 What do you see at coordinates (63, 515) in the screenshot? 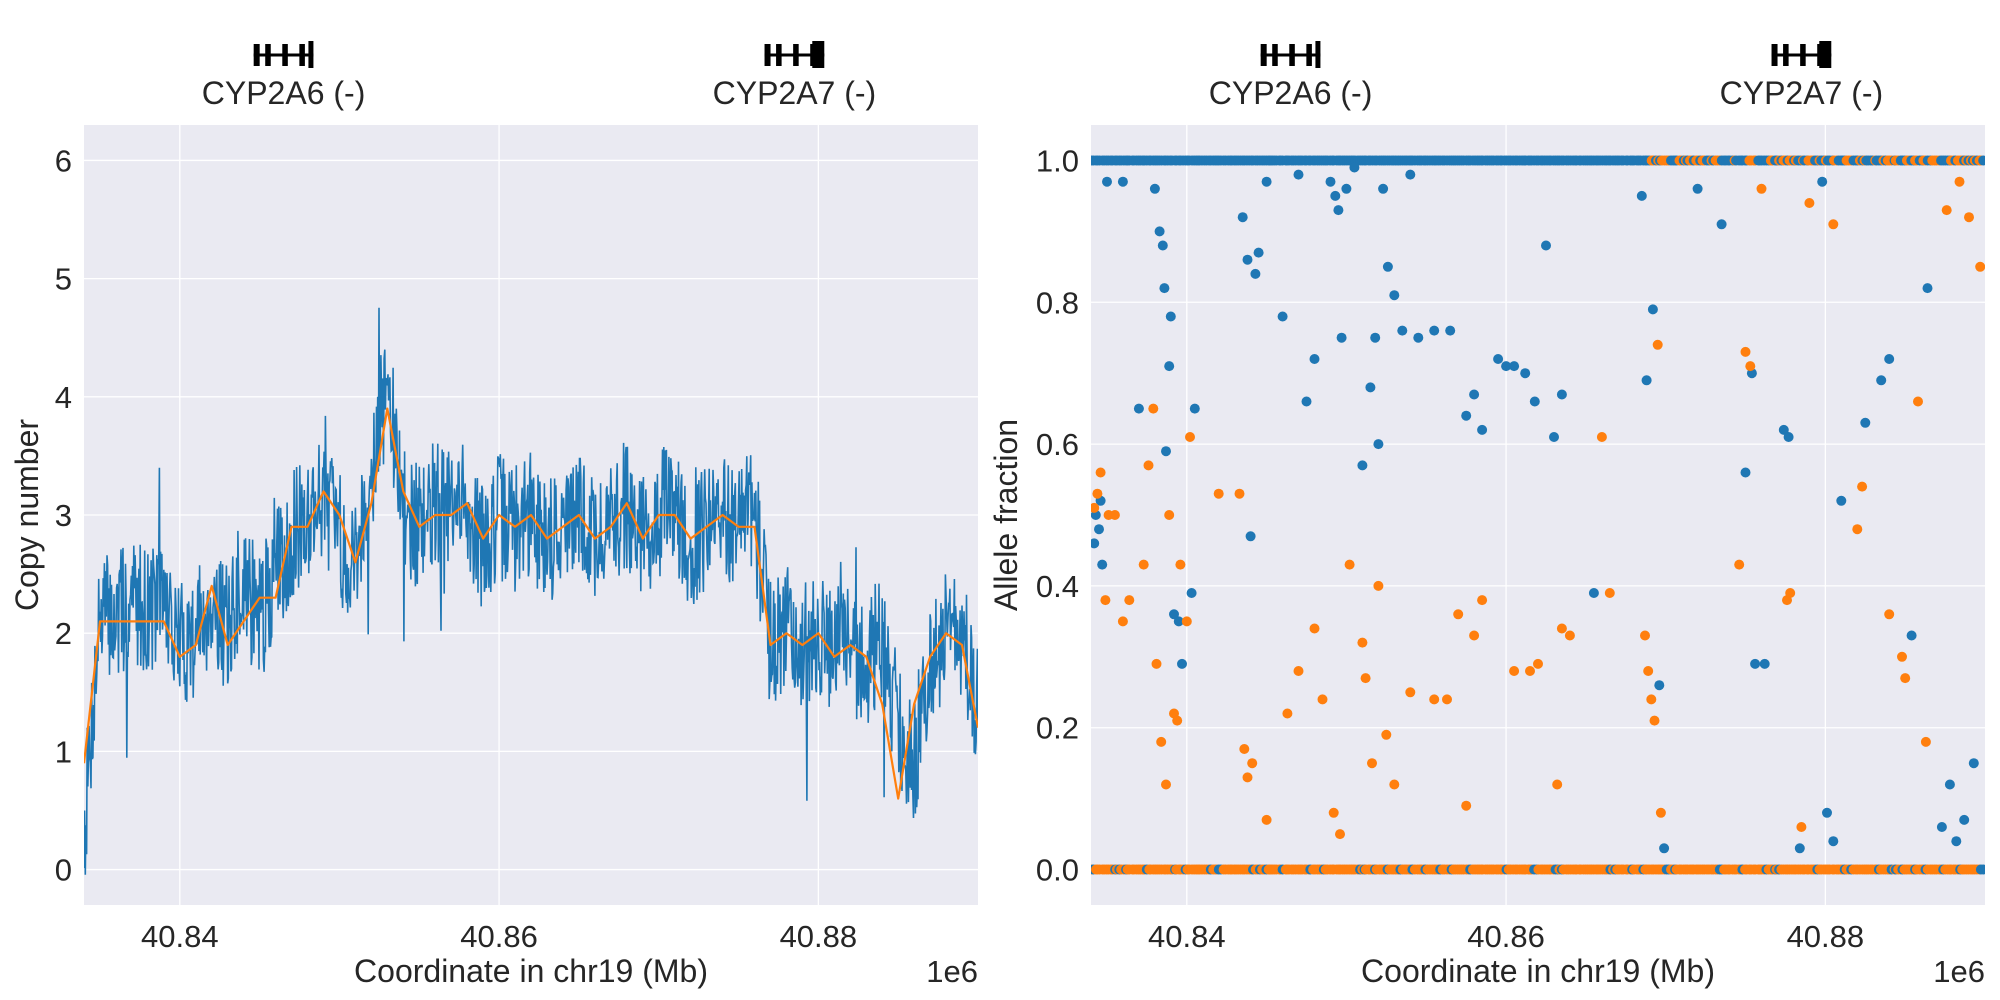
I see `y-tick-label: 3` at bounding box center [63, 515].